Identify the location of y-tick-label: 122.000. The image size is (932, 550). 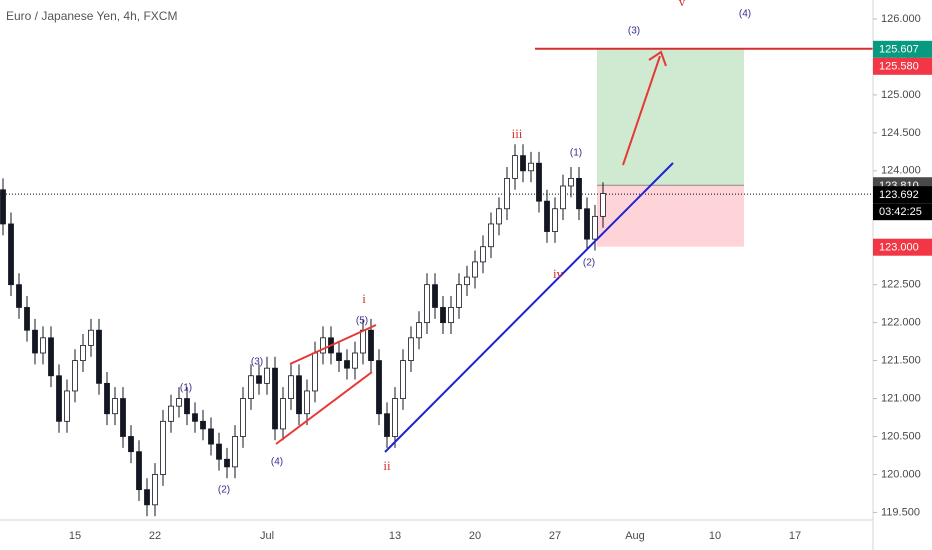
(901, 323).